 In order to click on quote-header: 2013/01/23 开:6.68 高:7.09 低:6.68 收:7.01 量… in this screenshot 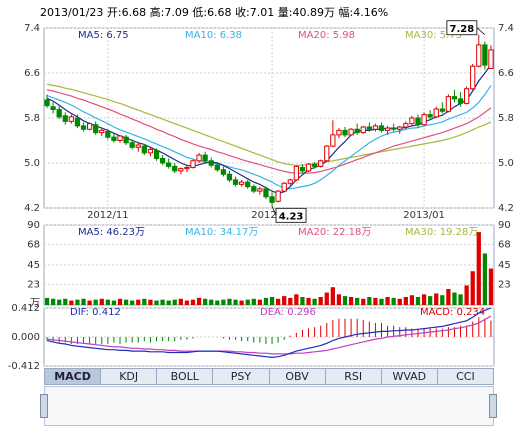, I will do `click(214, 12)`.